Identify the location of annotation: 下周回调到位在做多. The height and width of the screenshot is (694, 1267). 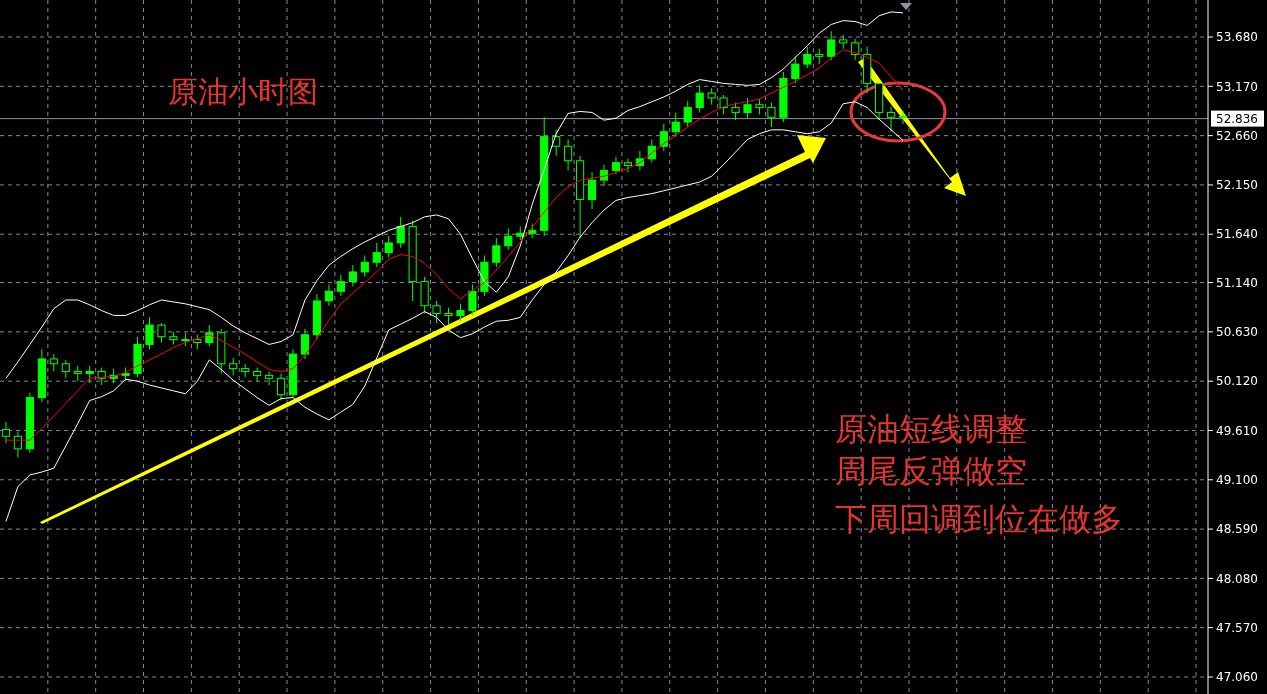
(979, 519).